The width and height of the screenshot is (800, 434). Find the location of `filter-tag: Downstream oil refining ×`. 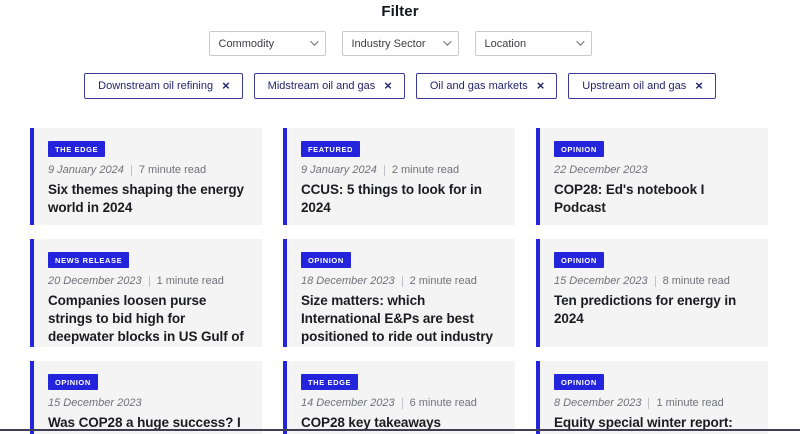

filter-tag: Downstream oil refining × is located at coordinates (163, 86).